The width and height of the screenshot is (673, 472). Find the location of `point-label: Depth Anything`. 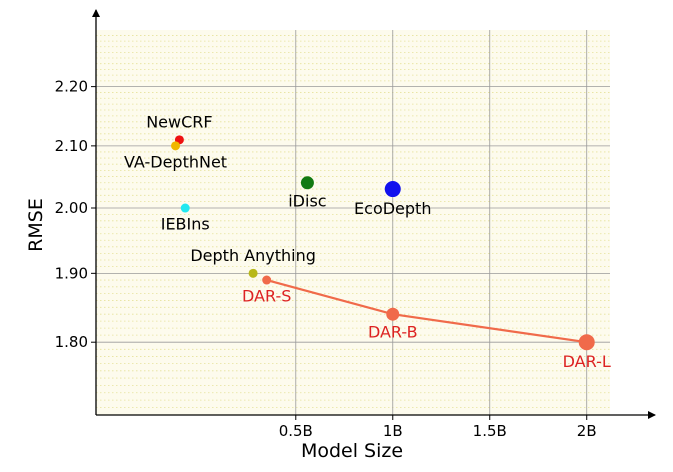

point-label: Depth Anything is located at coordinates (253, 255).